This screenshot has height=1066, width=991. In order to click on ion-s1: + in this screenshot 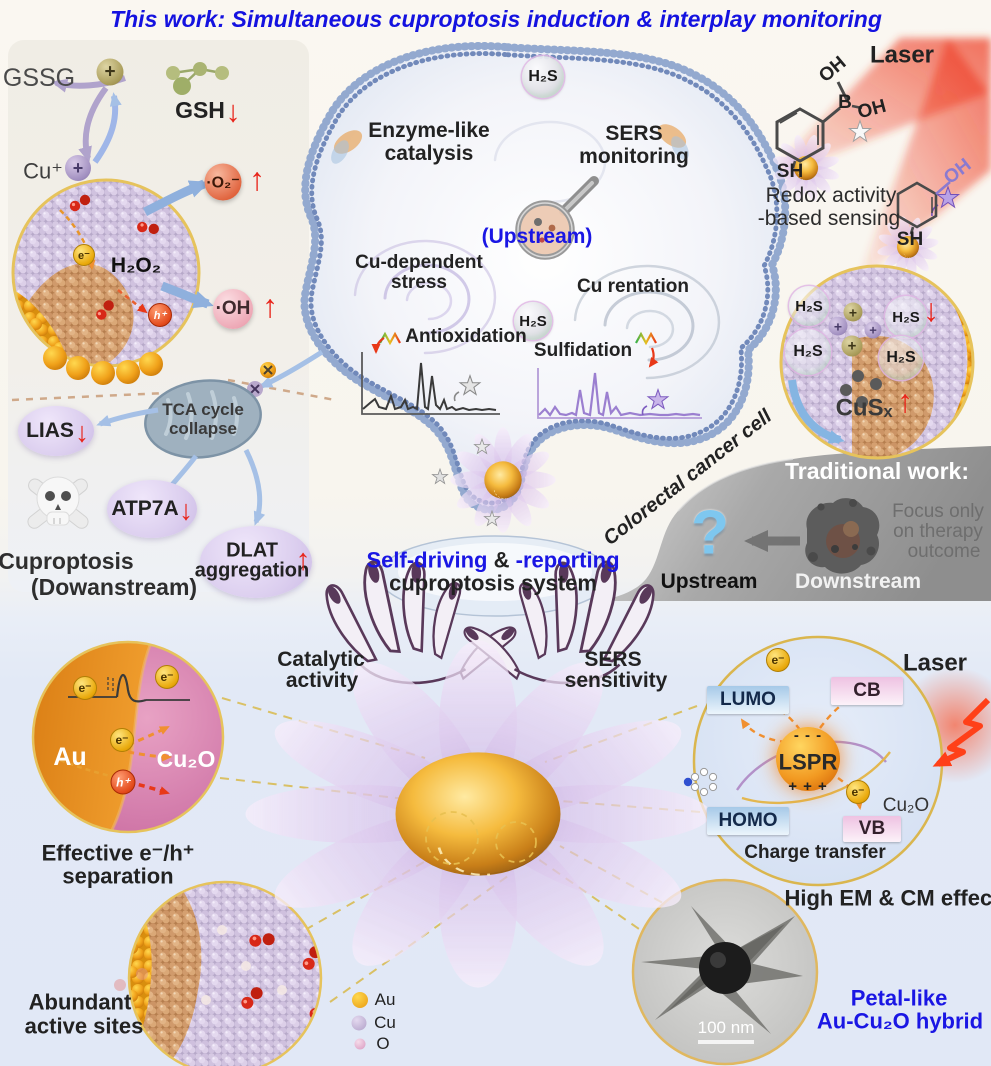, I will do `click(853, 312)`.